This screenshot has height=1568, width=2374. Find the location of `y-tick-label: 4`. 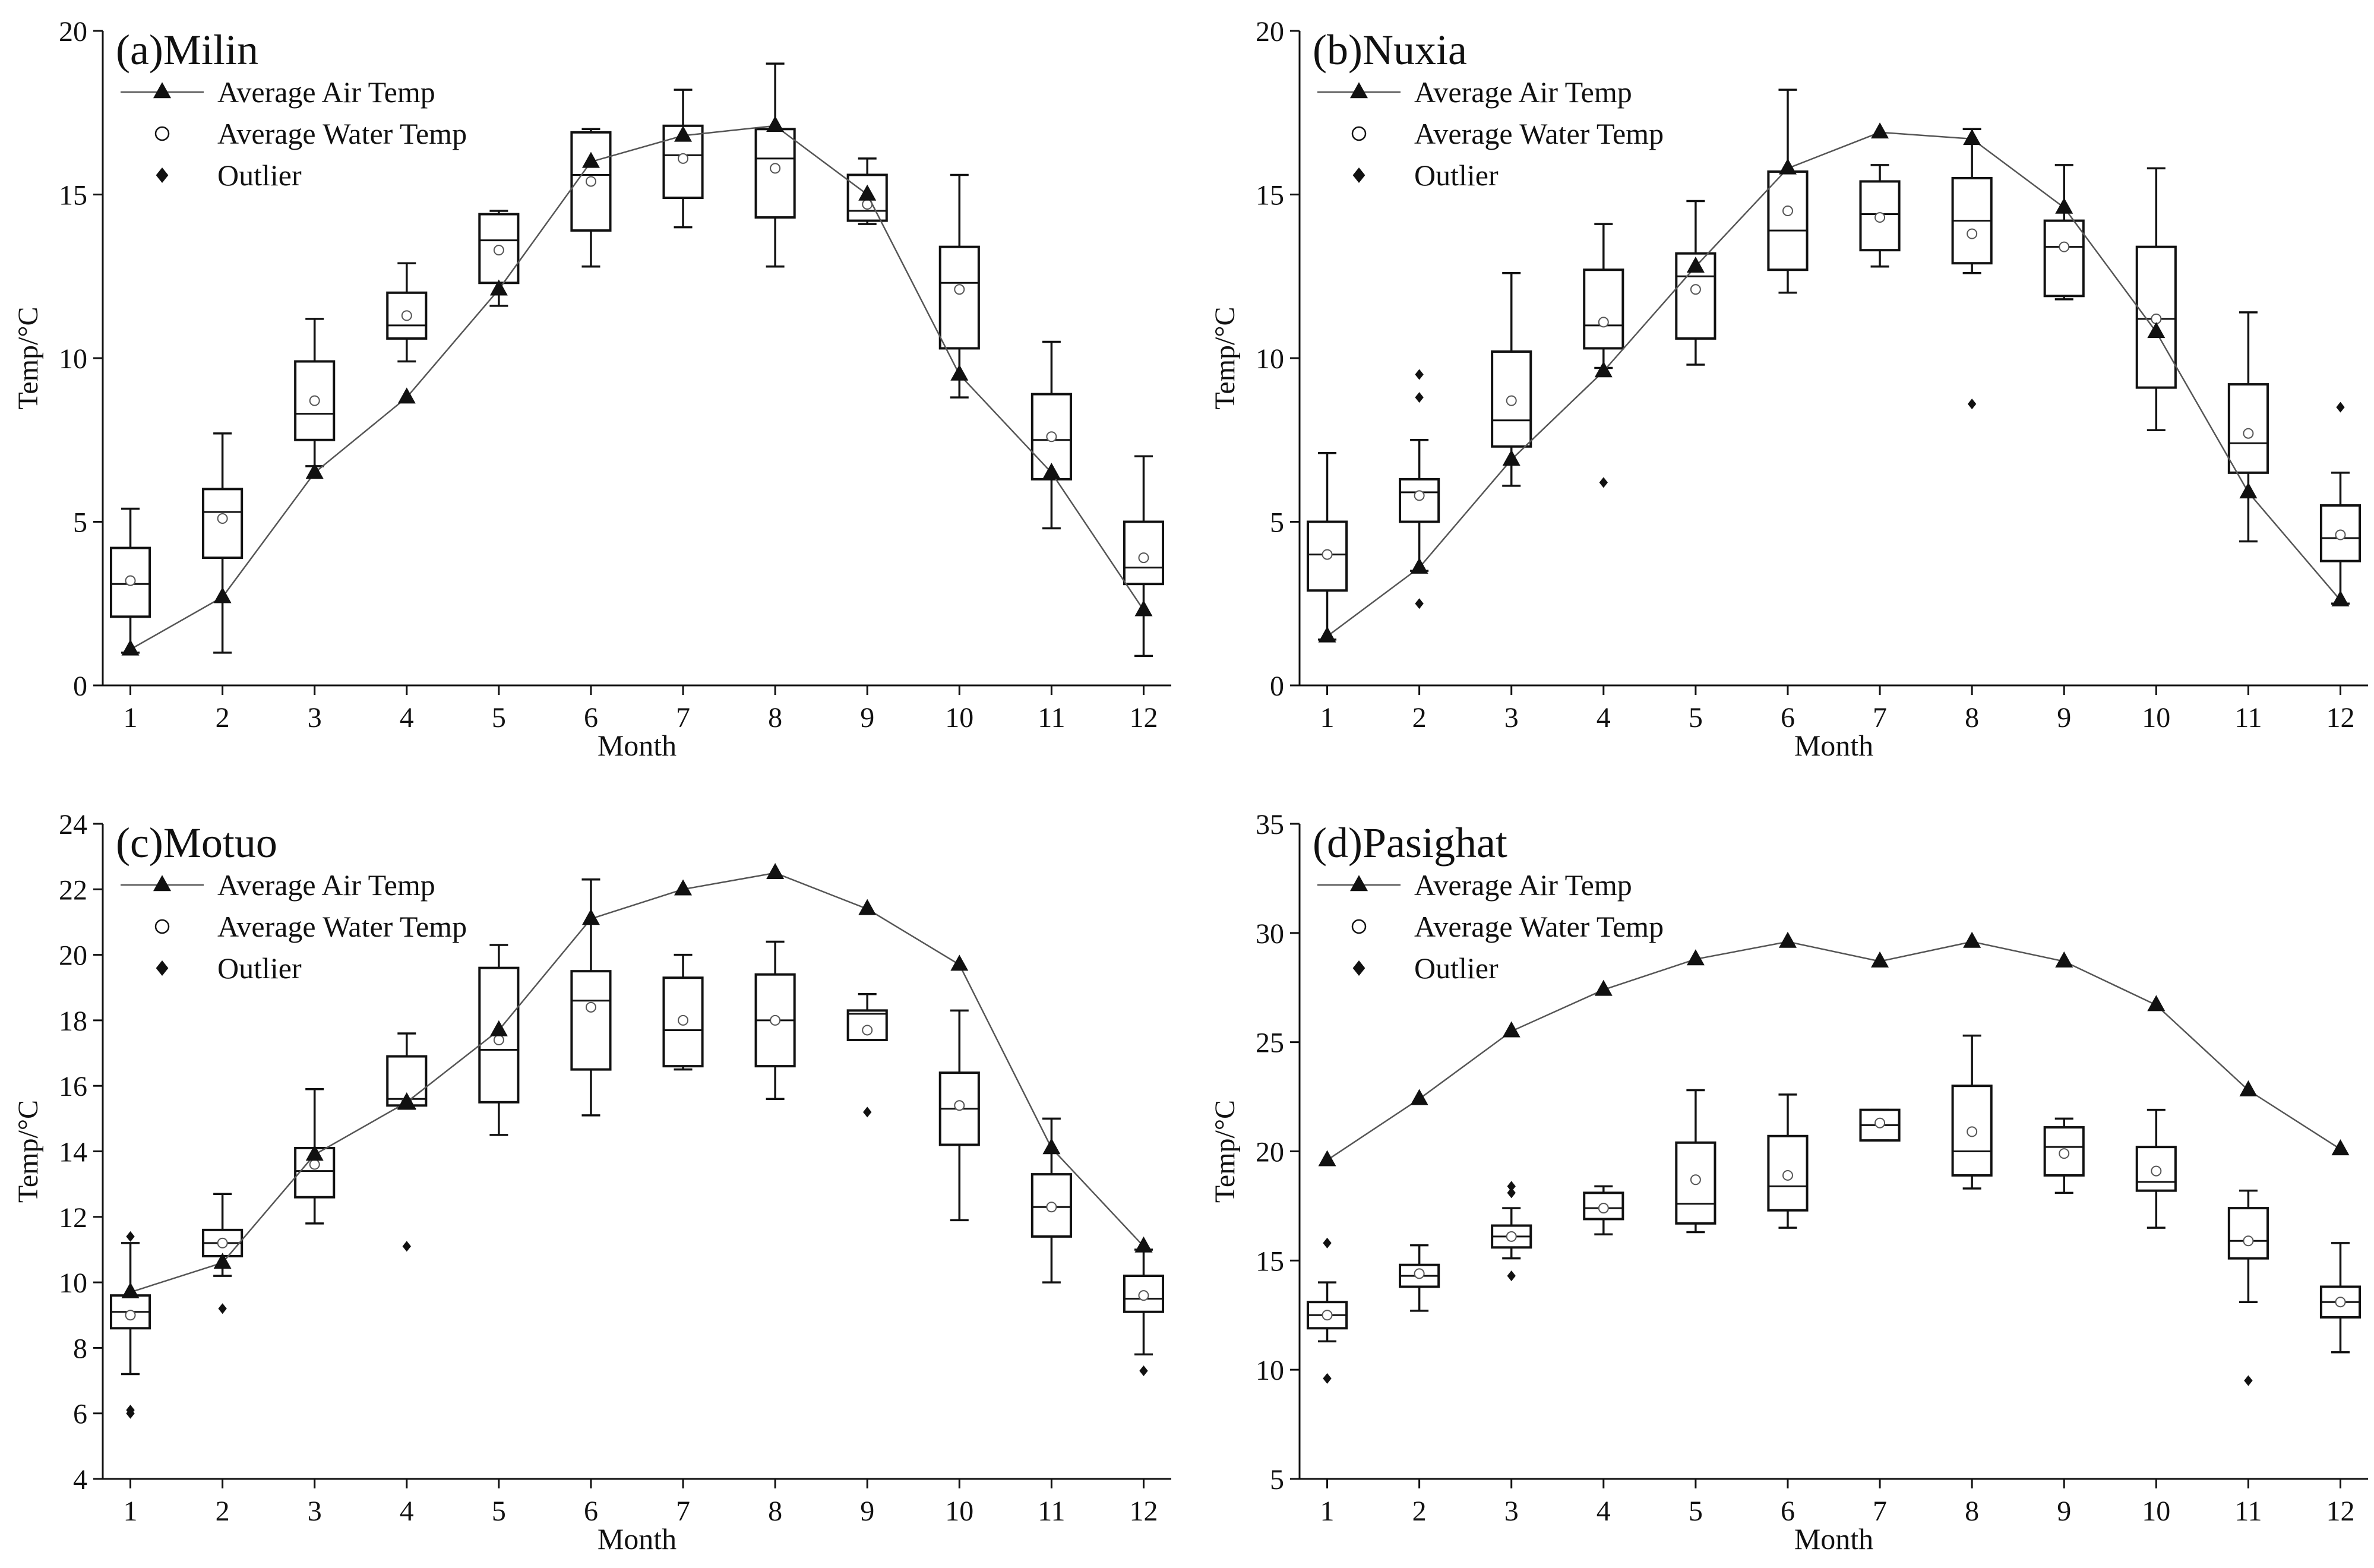

y-tick-label: 4 is located at coordinates (80, 1480).